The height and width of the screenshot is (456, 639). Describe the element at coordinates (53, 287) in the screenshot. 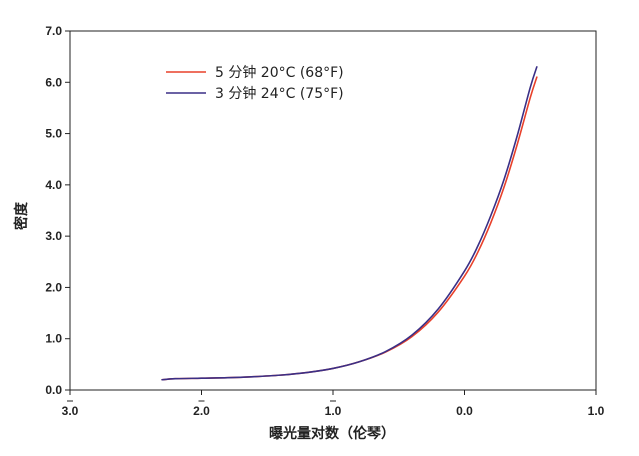

I see `y-tick-label: 2.0` at that location.